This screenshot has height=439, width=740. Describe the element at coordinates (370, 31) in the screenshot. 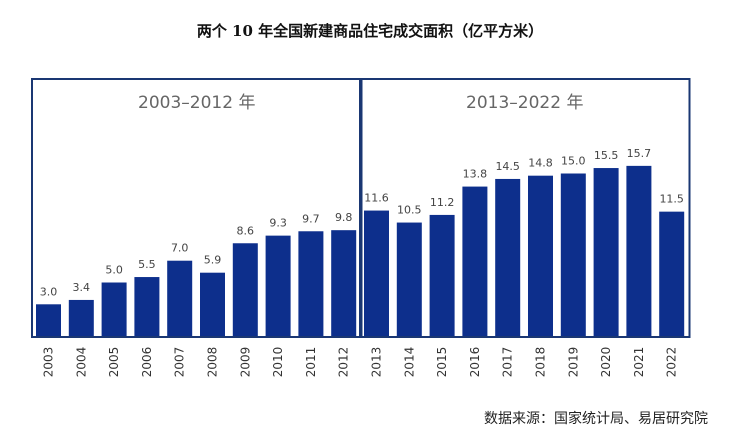

I see `chart-title: 两个 10 年全国新建商品住宅成交面积（亿平方米）` at that location.